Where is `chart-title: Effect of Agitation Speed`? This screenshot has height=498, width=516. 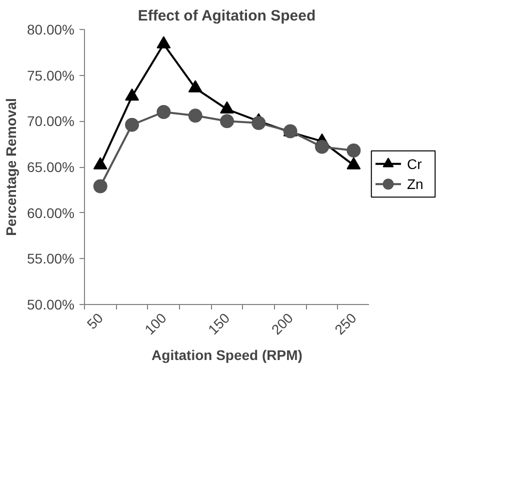
chart-title: Effect of Agitation Speed is located at coordinates (227, 16).